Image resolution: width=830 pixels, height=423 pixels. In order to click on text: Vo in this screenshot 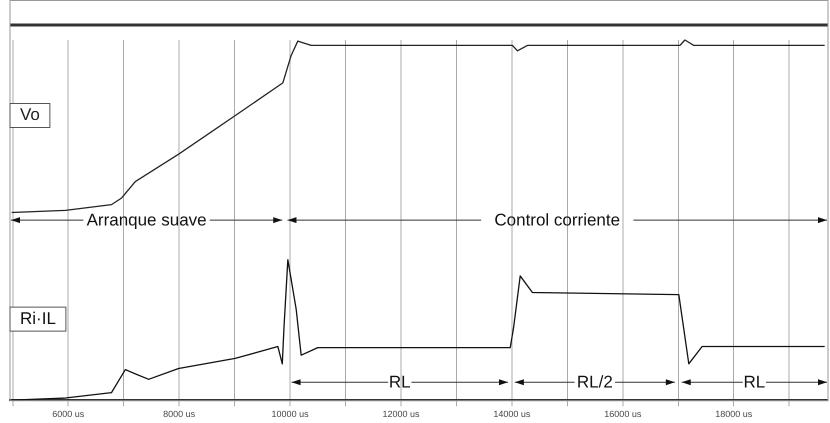, I will do `click(30, 114)`.